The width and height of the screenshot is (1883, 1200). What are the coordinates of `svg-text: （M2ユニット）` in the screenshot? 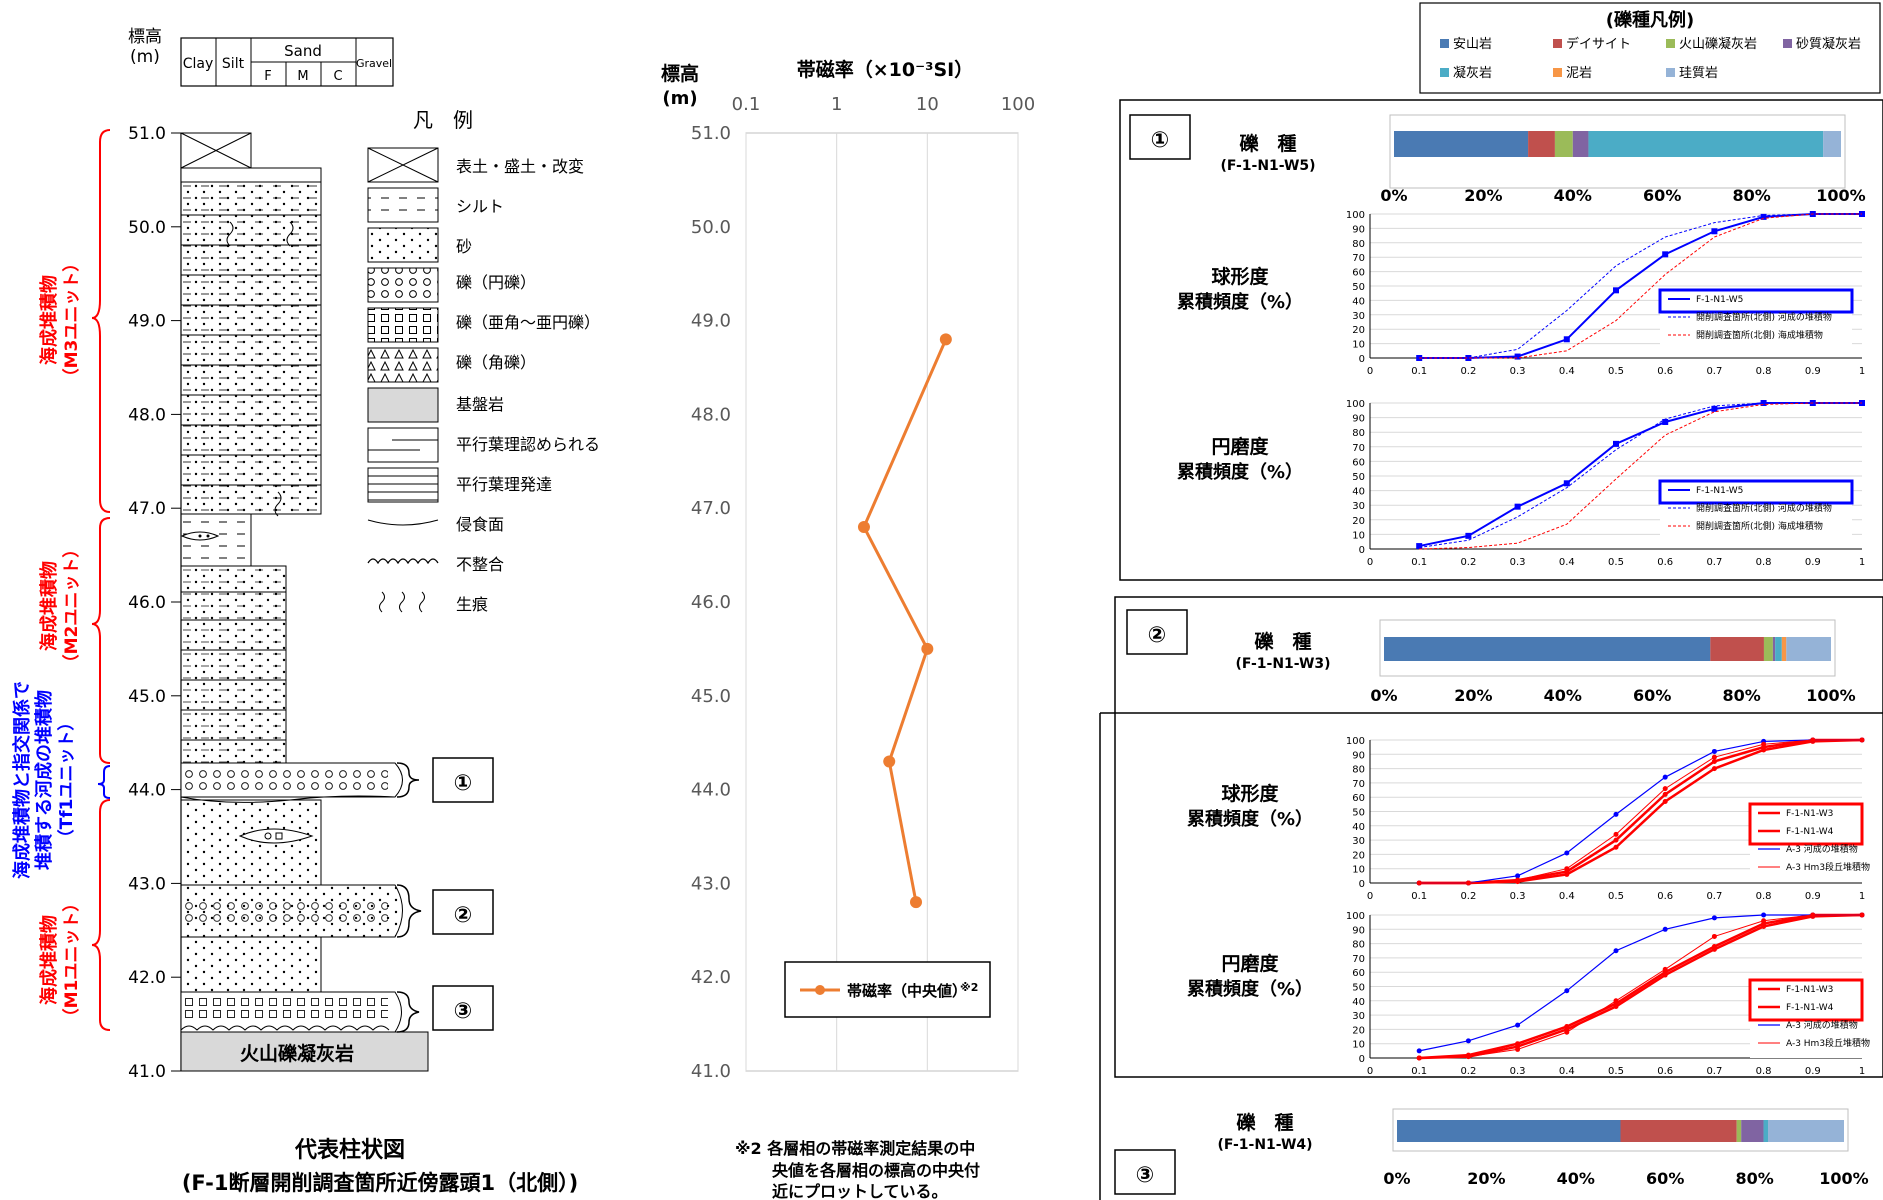 It's located at (71, 606).